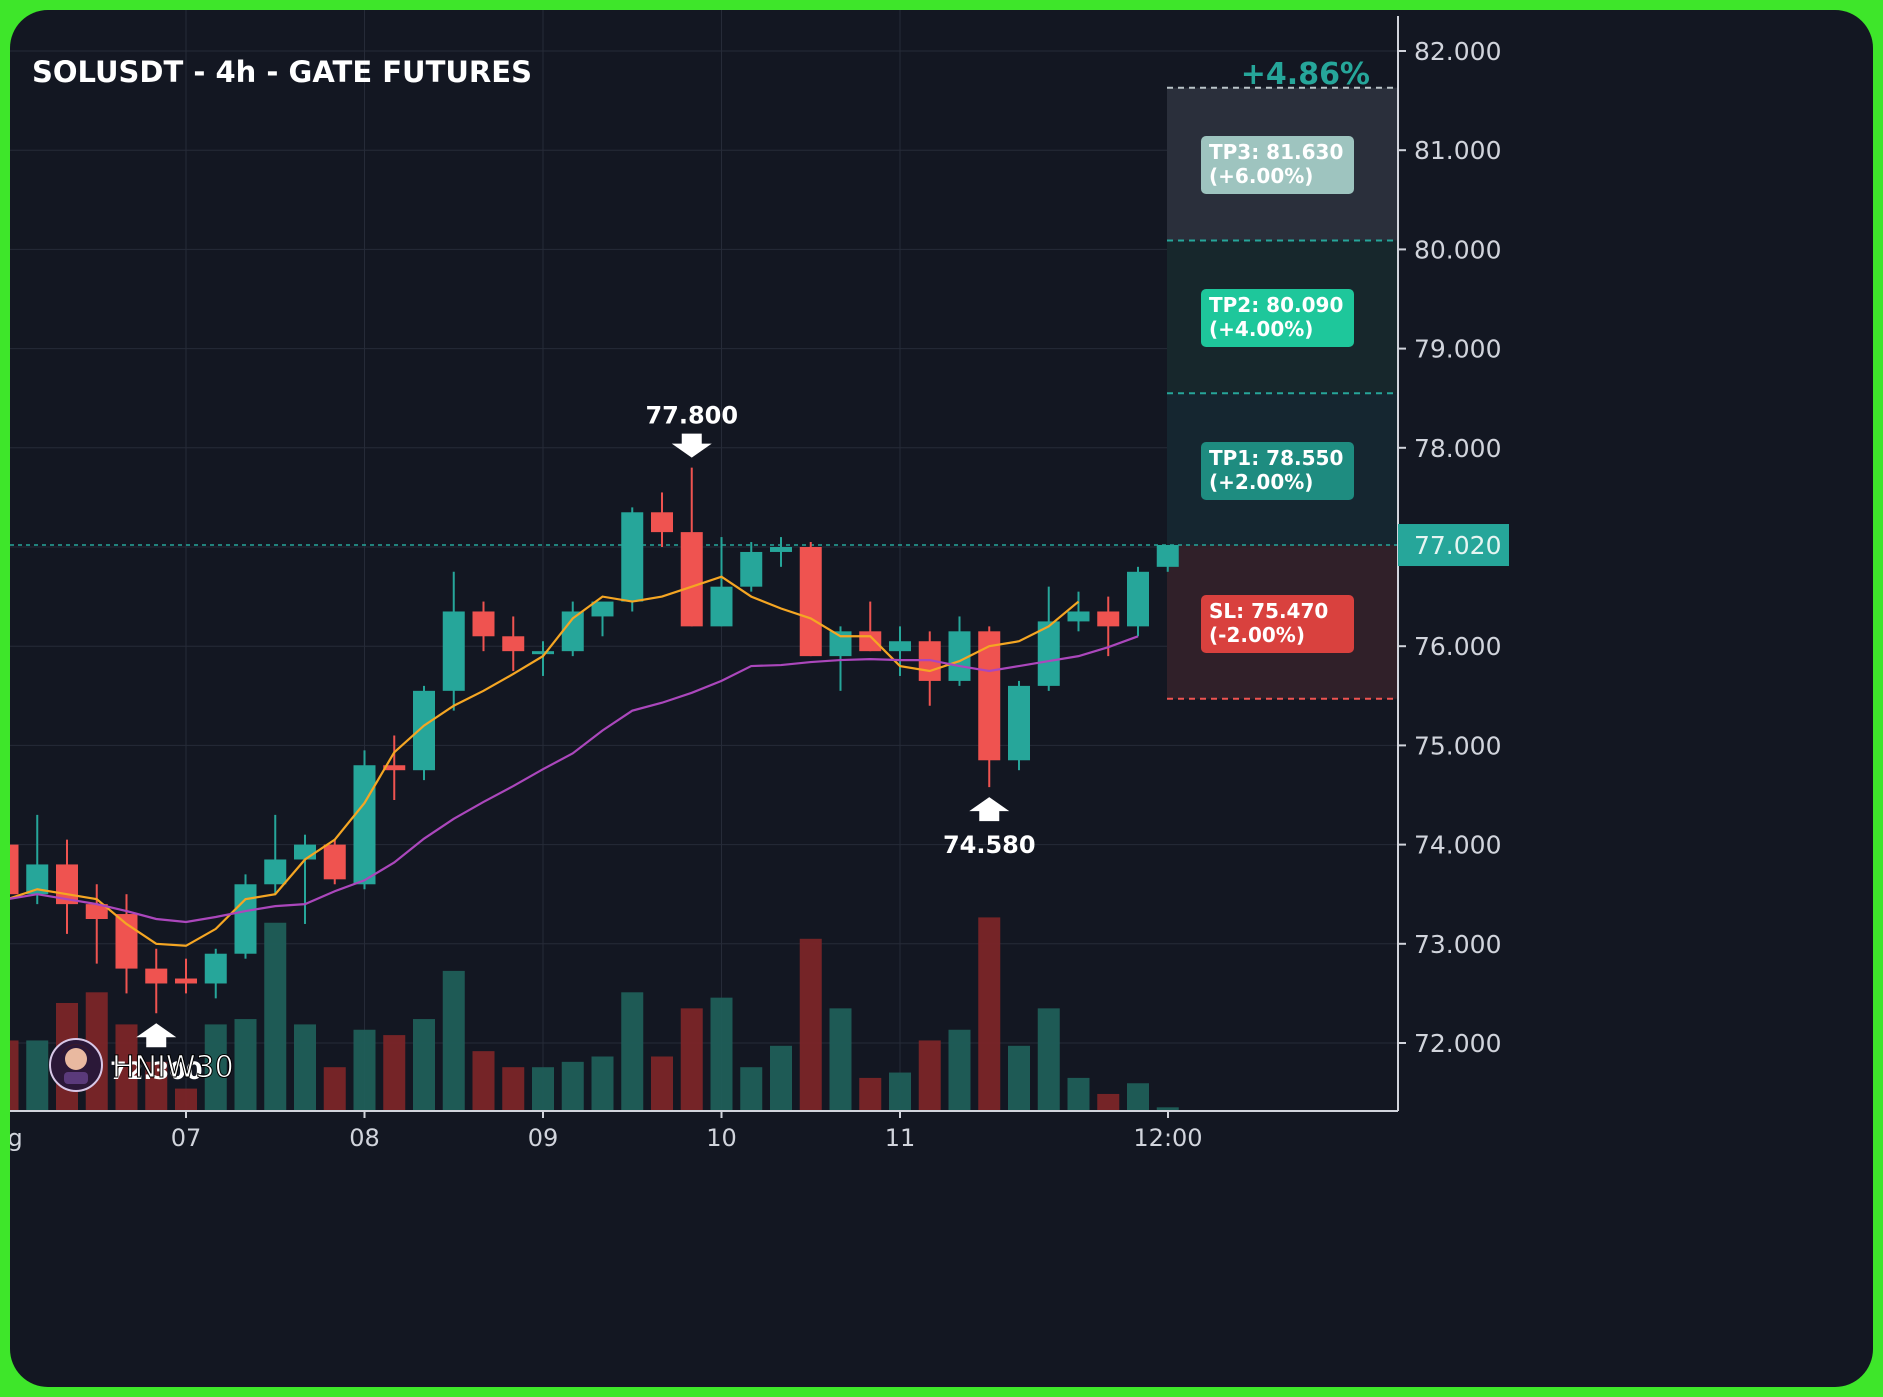 This screenshot has width=1883, height=1397. What do you see at coordinates (1276, 305) in the screenshot?
I see `tp2-label-text: TP2: 80.090` at bounding box center [1276, 305].